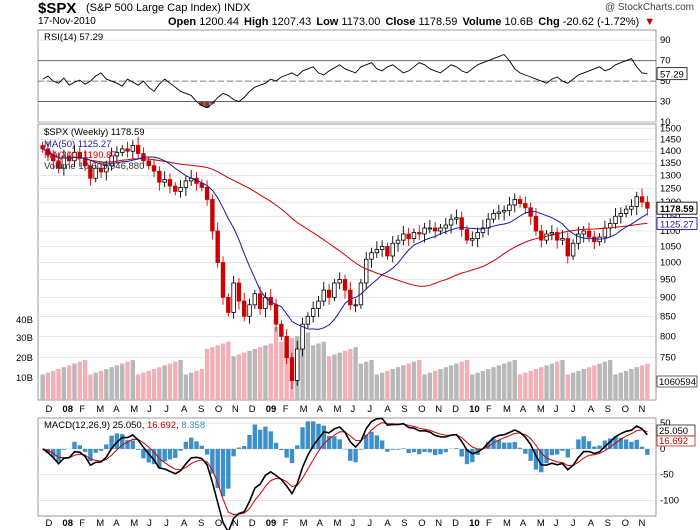 The width and height of the screenshot is (700, 530). Describe the element at coordinates (153, 8) in the screenshot. I see `index-fullname: (S&P 500 Large Cap Index)` at that location.